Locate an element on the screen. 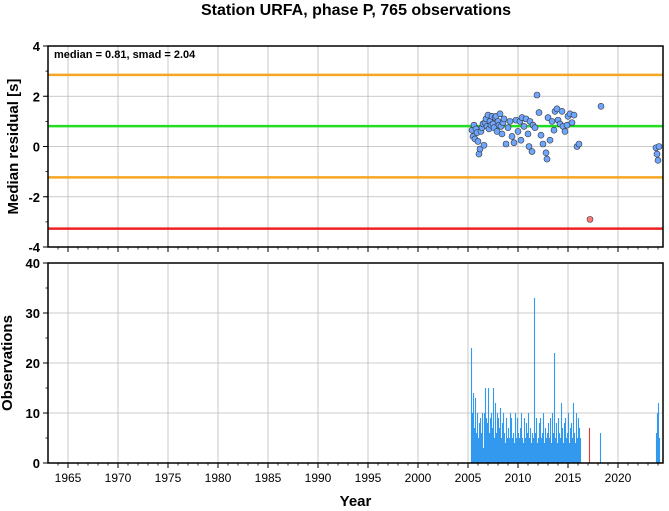 The image size is (669, 511). y-tick-label: -2 is located at coordinates (34, 197).